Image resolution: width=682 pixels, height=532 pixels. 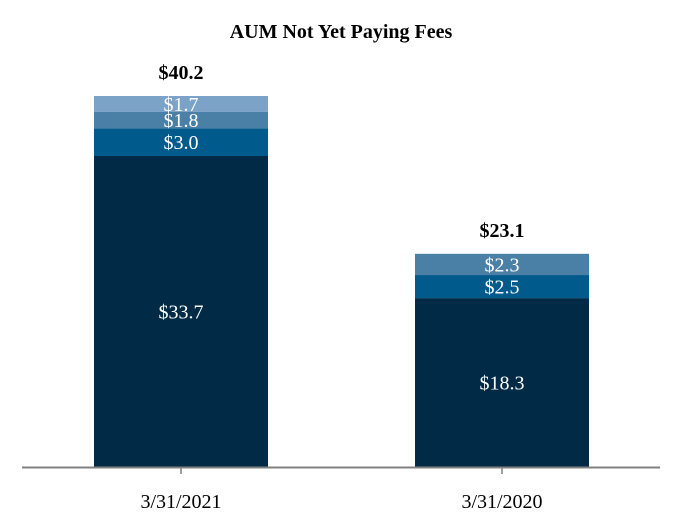 What do you see at coordinates (502, 231) in the screenshot?
I see `total-data-label: $23.1` at bounding box center [502, 231].